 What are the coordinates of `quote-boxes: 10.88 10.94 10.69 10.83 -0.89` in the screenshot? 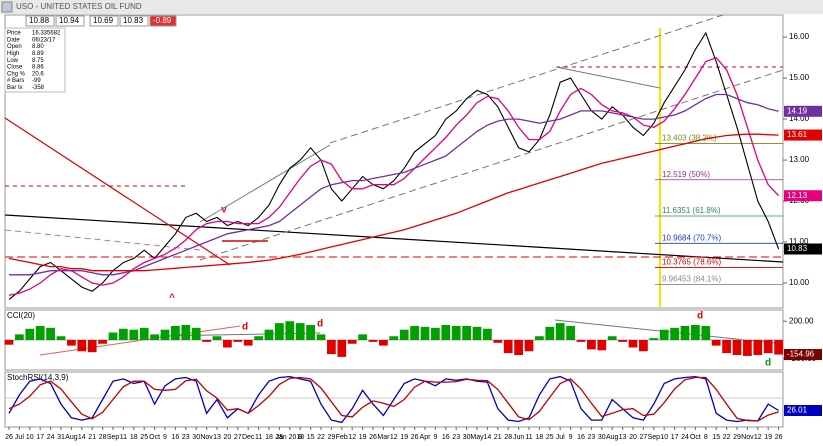 It's located at (101, 21).